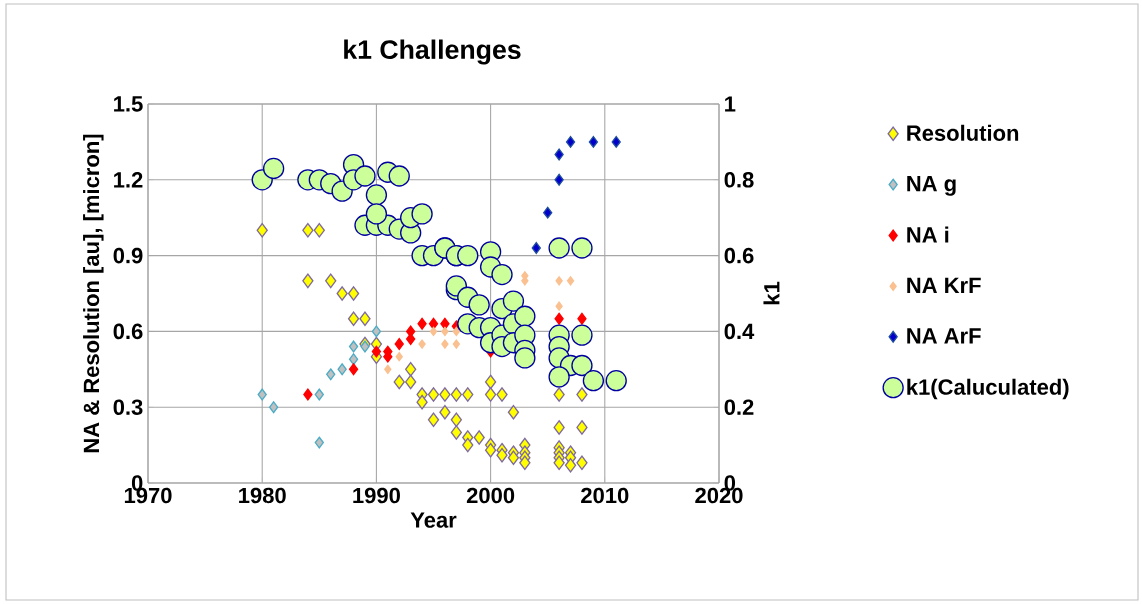  Describe the element at coordinates (128, 255) in the screenshot. I see `y-tick-label: 0.9` at that location.